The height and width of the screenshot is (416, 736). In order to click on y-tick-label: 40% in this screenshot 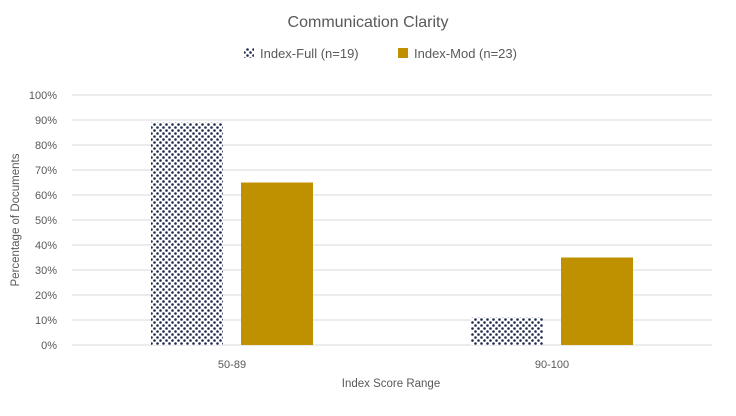, I will do `click(46, 246)`.